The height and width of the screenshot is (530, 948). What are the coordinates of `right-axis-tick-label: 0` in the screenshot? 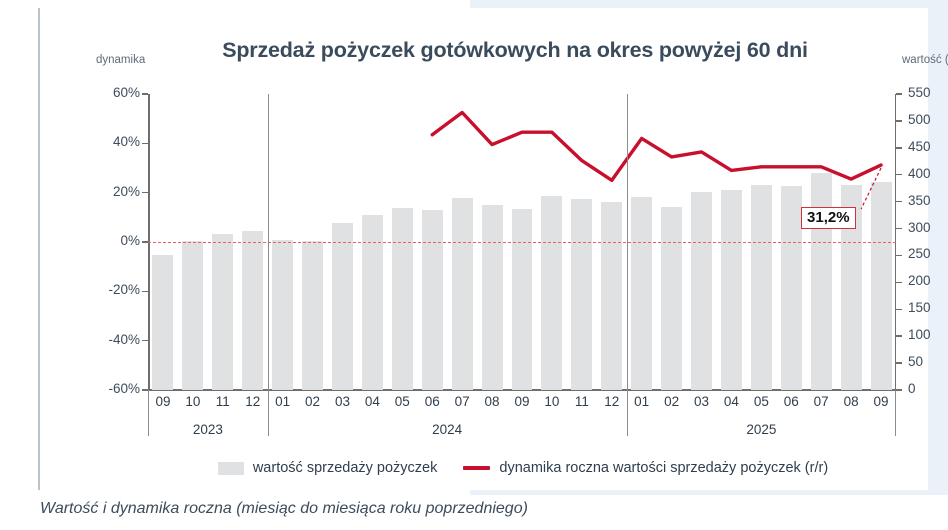 It's located at (912, 388).